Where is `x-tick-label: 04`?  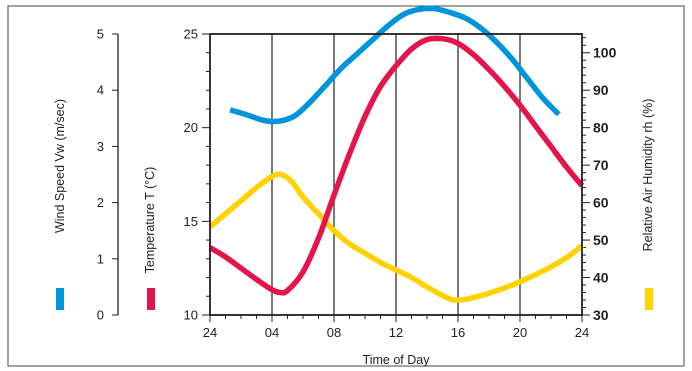 x-tick-label: 04 is located at coordinates (272, 332).